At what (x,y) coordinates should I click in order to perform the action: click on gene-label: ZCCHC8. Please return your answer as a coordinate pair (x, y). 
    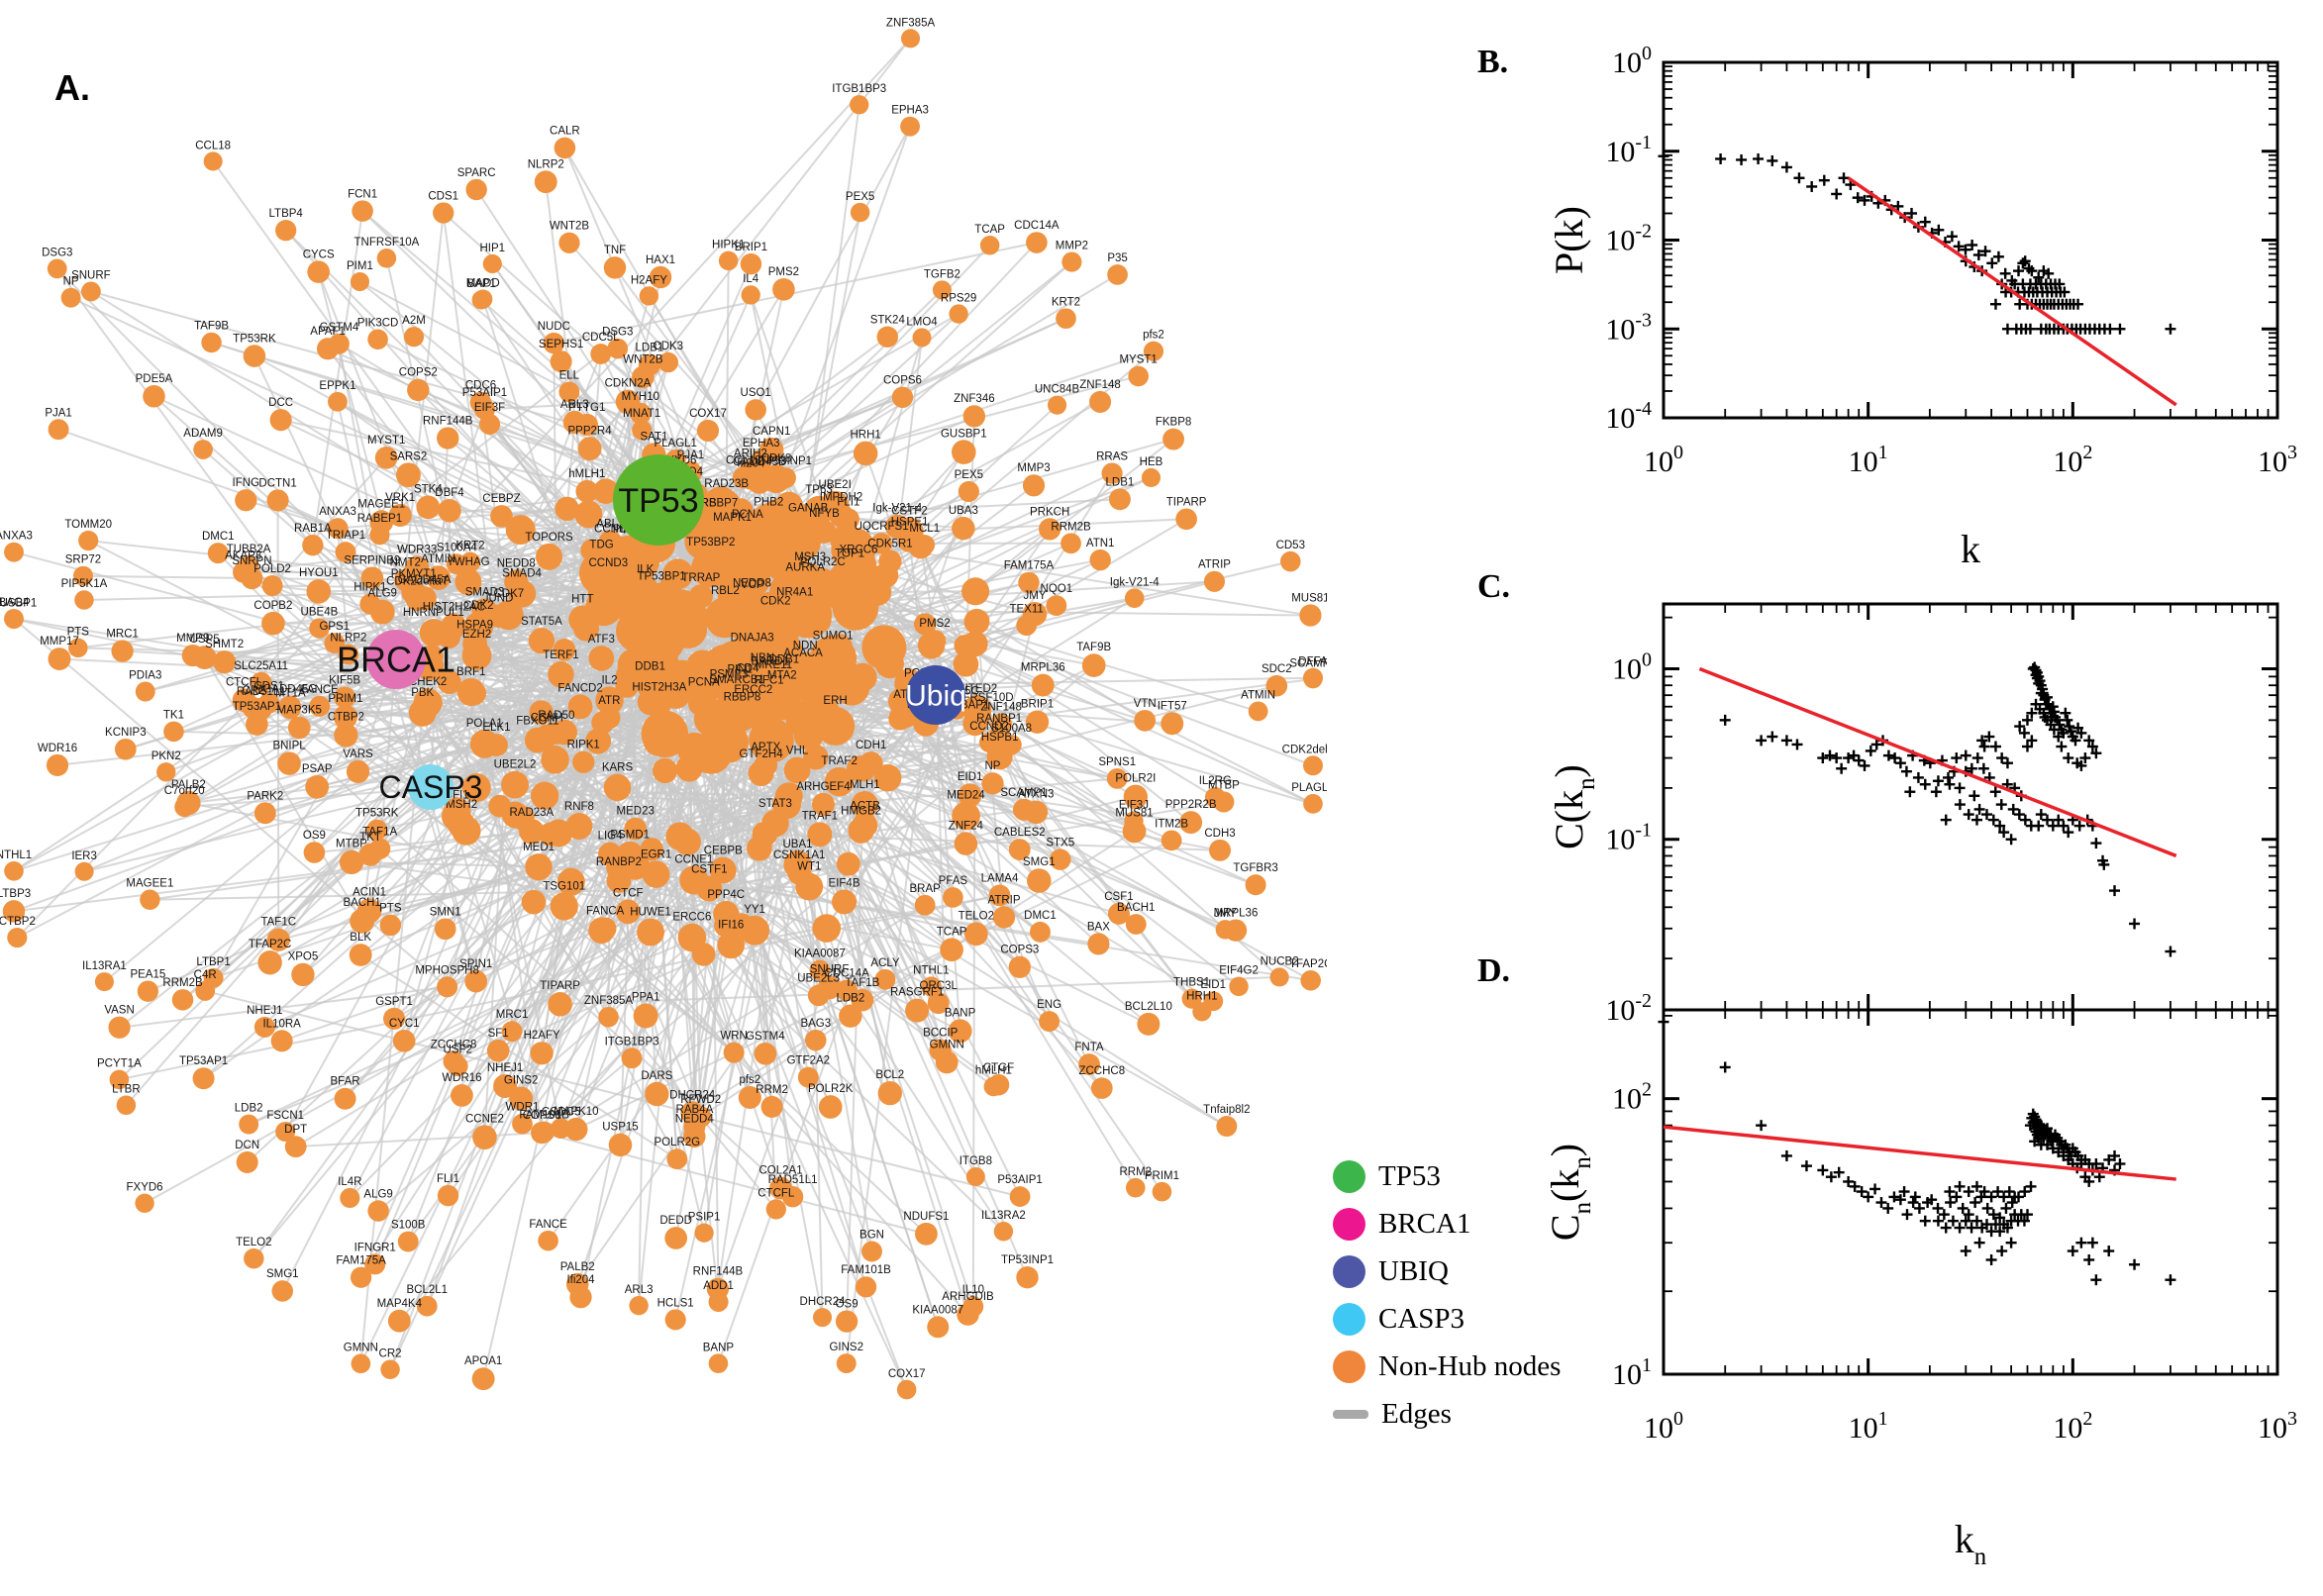
    Looking at the image, I should click on (454, 1044).